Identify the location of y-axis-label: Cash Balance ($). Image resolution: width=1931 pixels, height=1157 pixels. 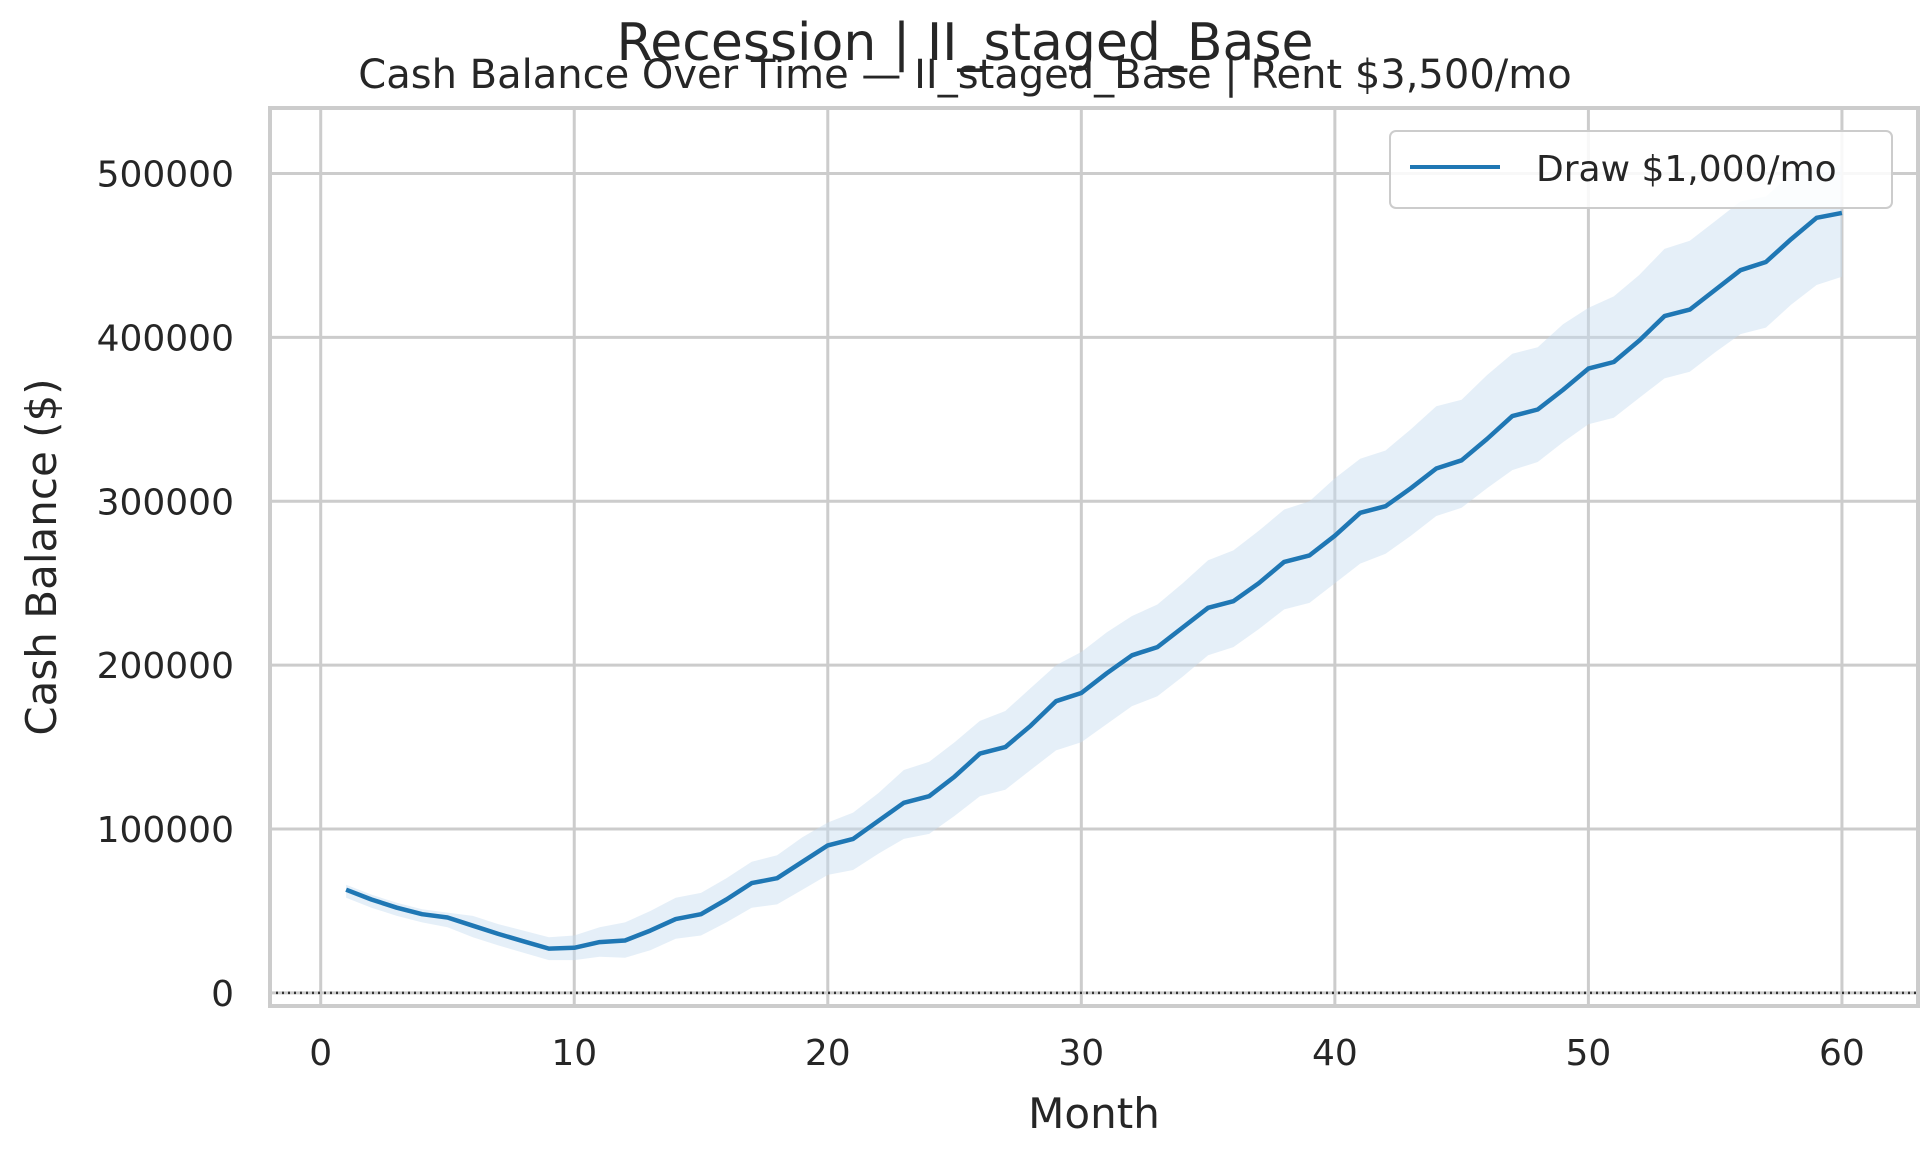
(41, 556).